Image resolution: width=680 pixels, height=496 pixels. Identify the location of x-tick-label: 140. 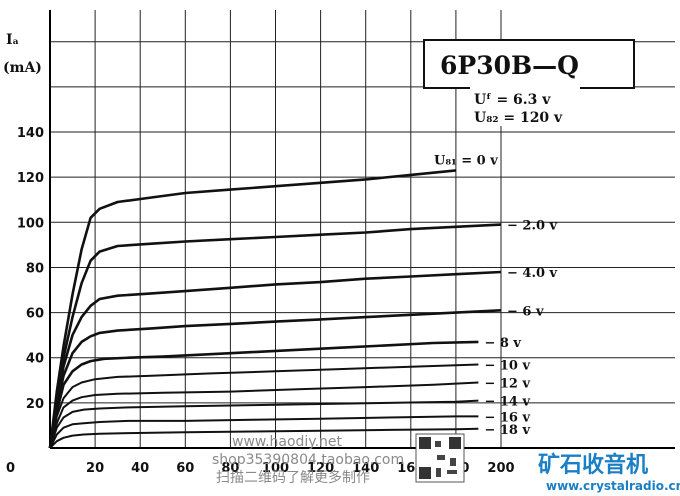
(365, 468).